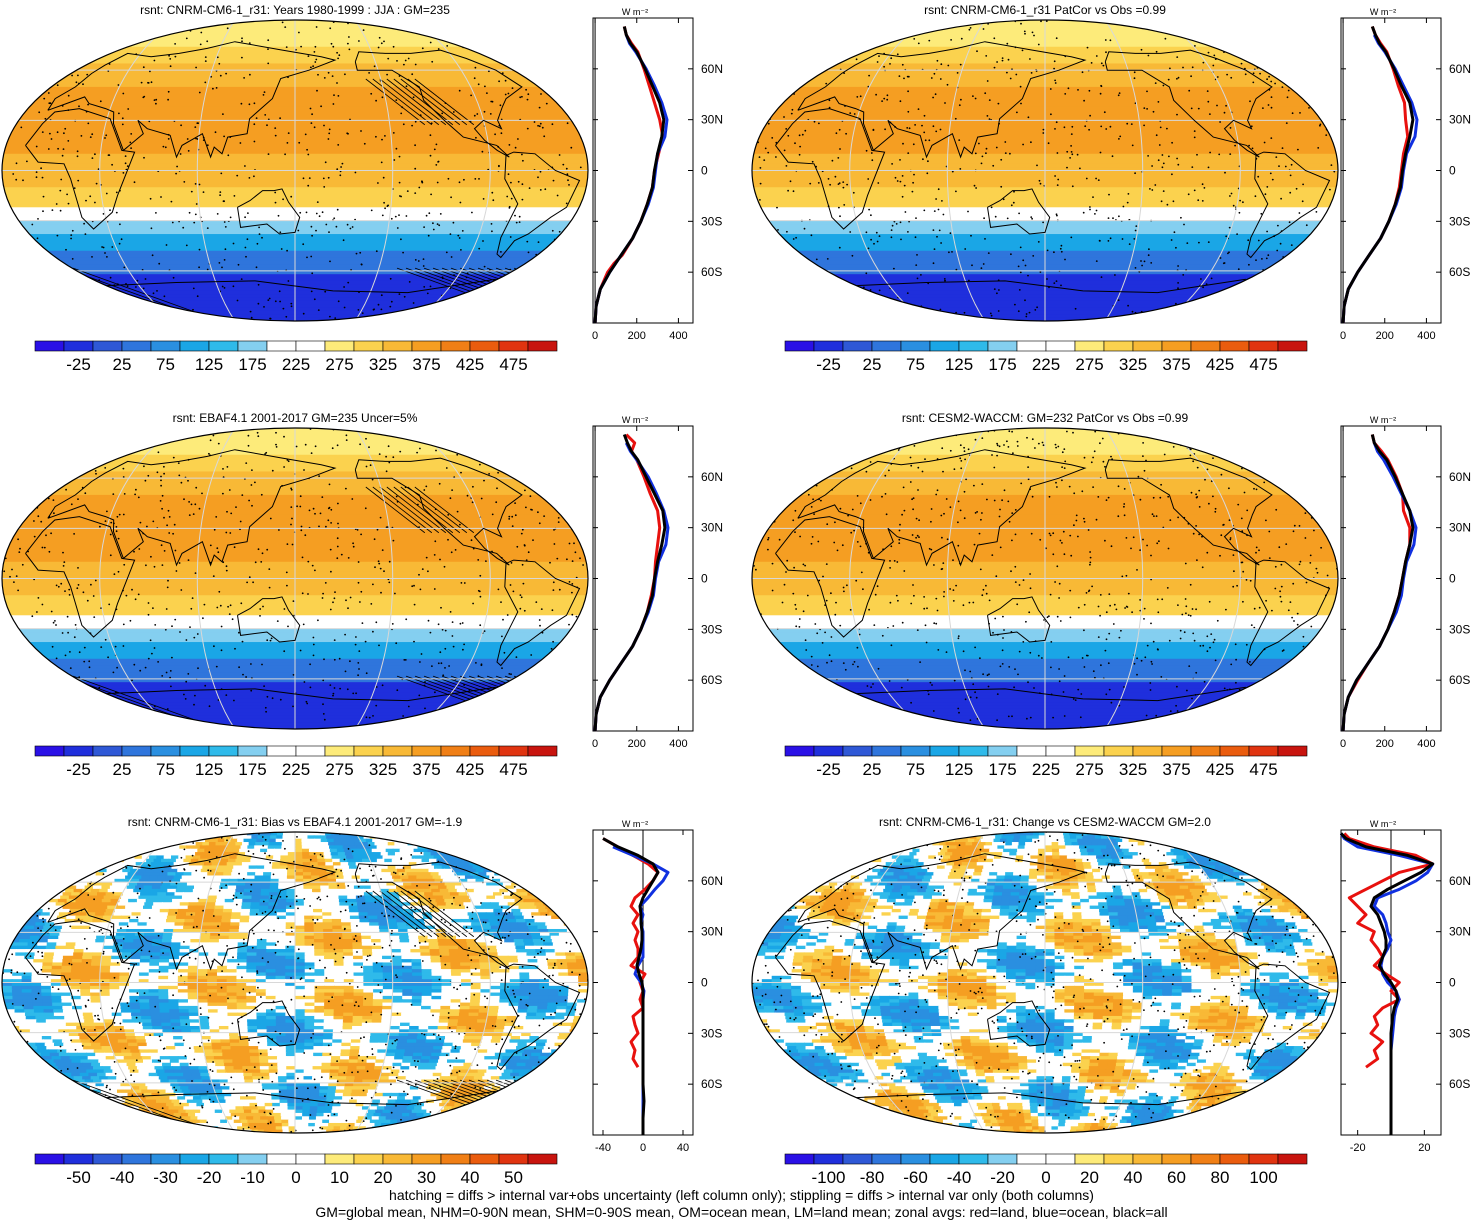 The width and height of the screenshot is (1483, 1221). I want to click on colorbar-label: 30, so click(426, 1177).